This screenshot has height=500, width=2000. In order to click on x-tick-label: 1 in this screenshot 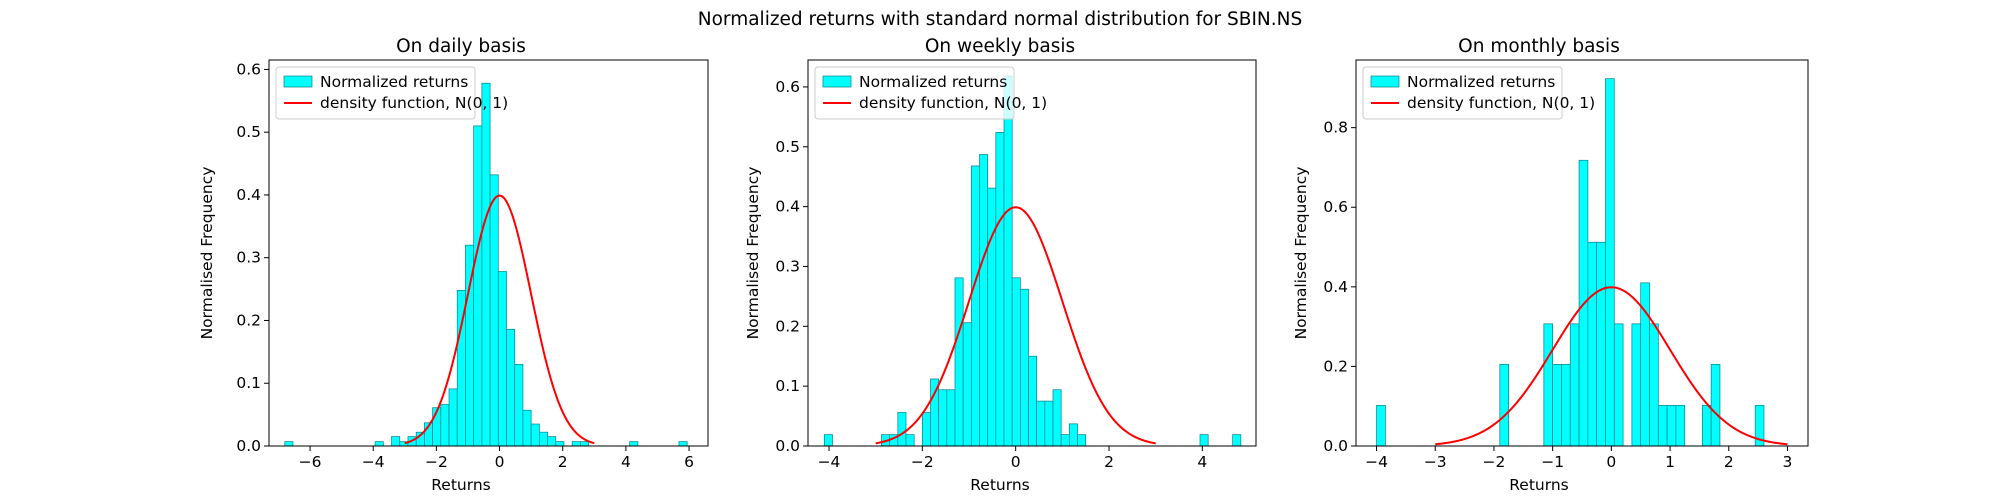, I will do `click(1670, 462)`.